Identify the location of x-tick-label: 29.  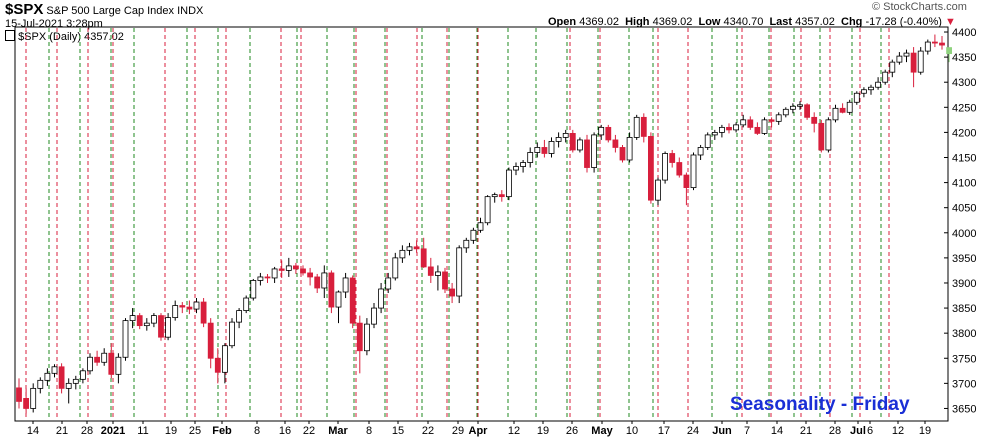
(458, 431).